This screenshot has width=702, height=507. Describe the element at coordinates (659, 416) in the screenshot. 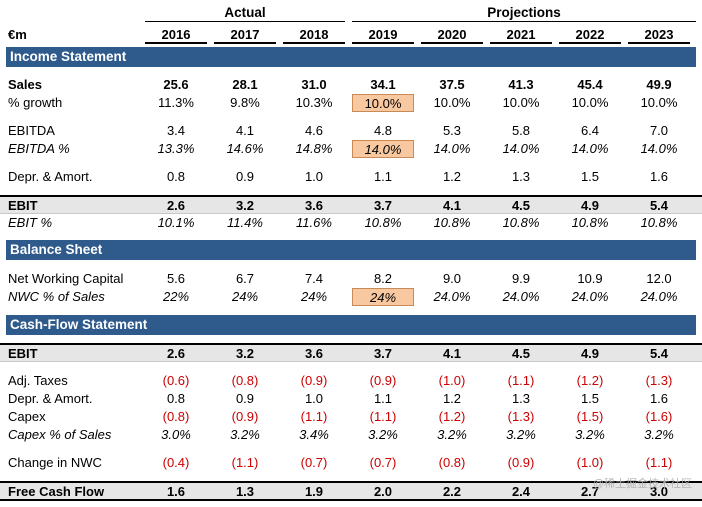

I see `cell-2023: (1.6)` at that location.